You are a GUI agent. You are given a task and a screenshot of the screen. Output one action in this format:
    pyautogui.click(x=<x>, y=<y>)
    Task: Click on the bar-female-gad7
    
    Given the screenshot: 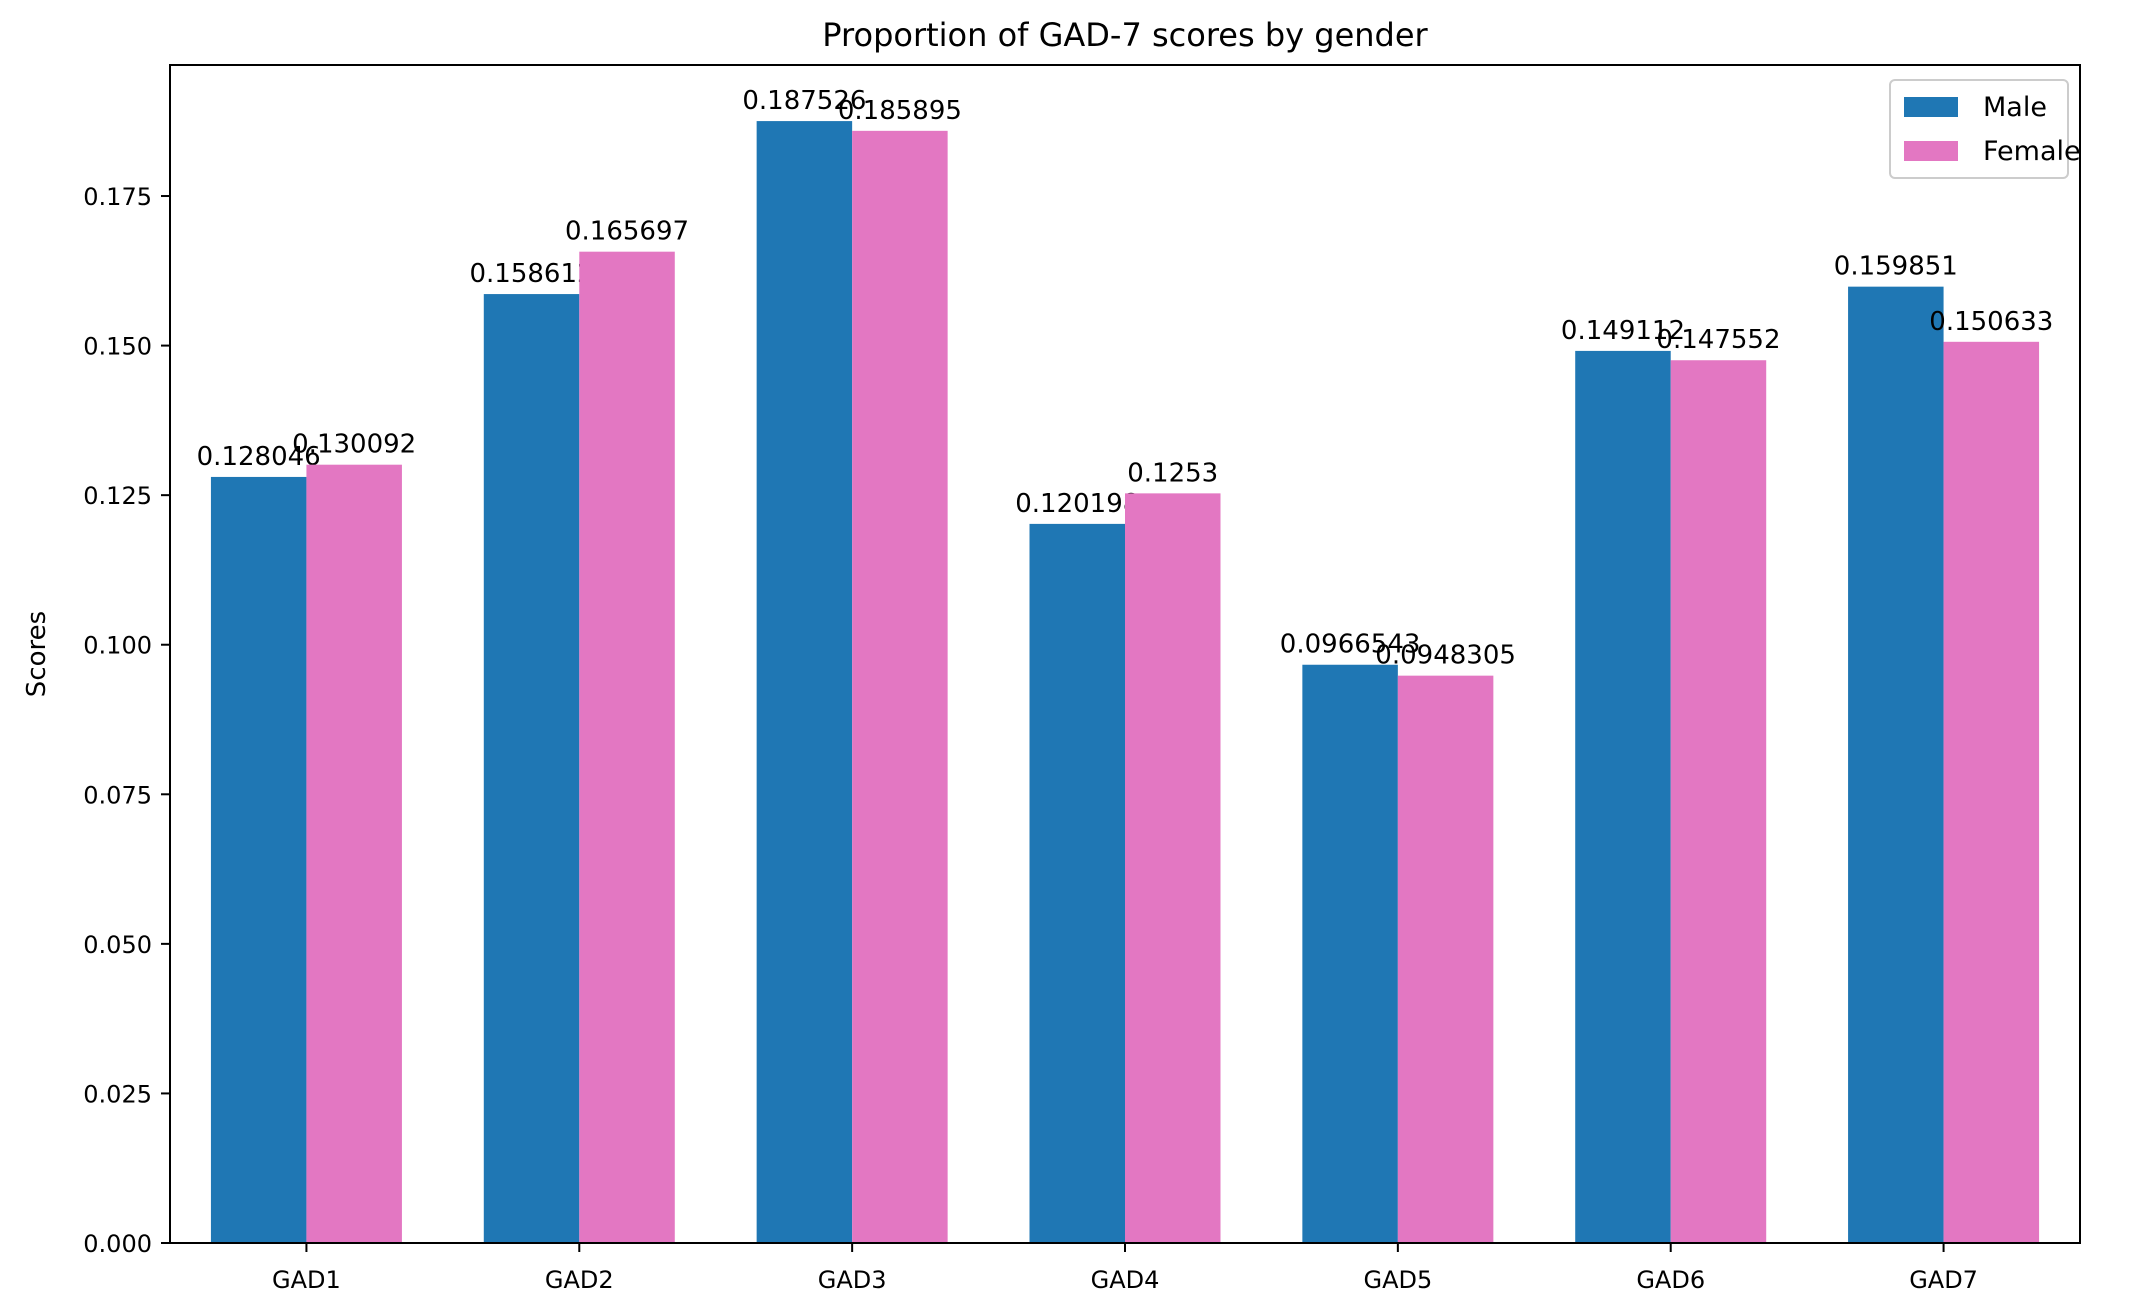 What is the action you would take?
    pyautogui.click(x=1991, y=792)
    